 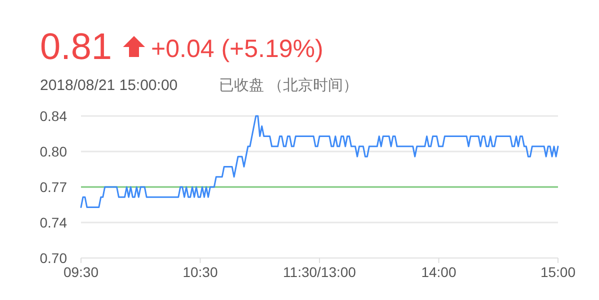 What do you see at coordinates (288, 85) in the screenshot?
I see `text: 已收盘 （北京时间）` at bounding box center [288, 85].